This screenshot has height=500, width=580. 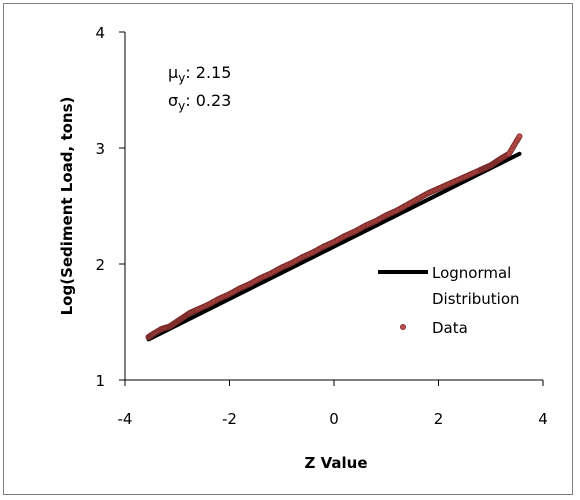 I want to click on x-axis-title: Z Value, so click(x=335, y=463).